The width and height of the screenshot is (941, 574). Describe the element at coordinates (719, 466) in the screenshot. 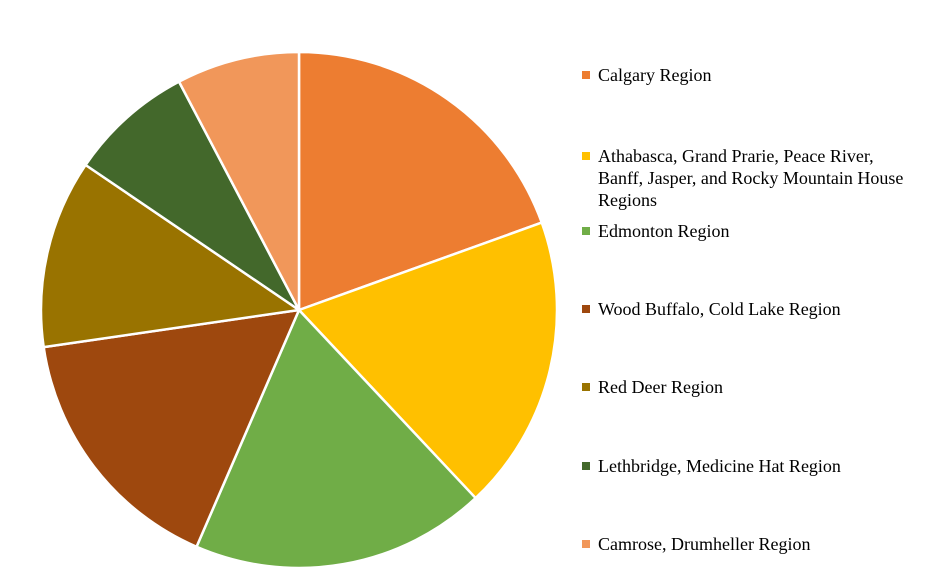

I see `legend-label: Lethbridge, Medicine Hat Region` at that location.